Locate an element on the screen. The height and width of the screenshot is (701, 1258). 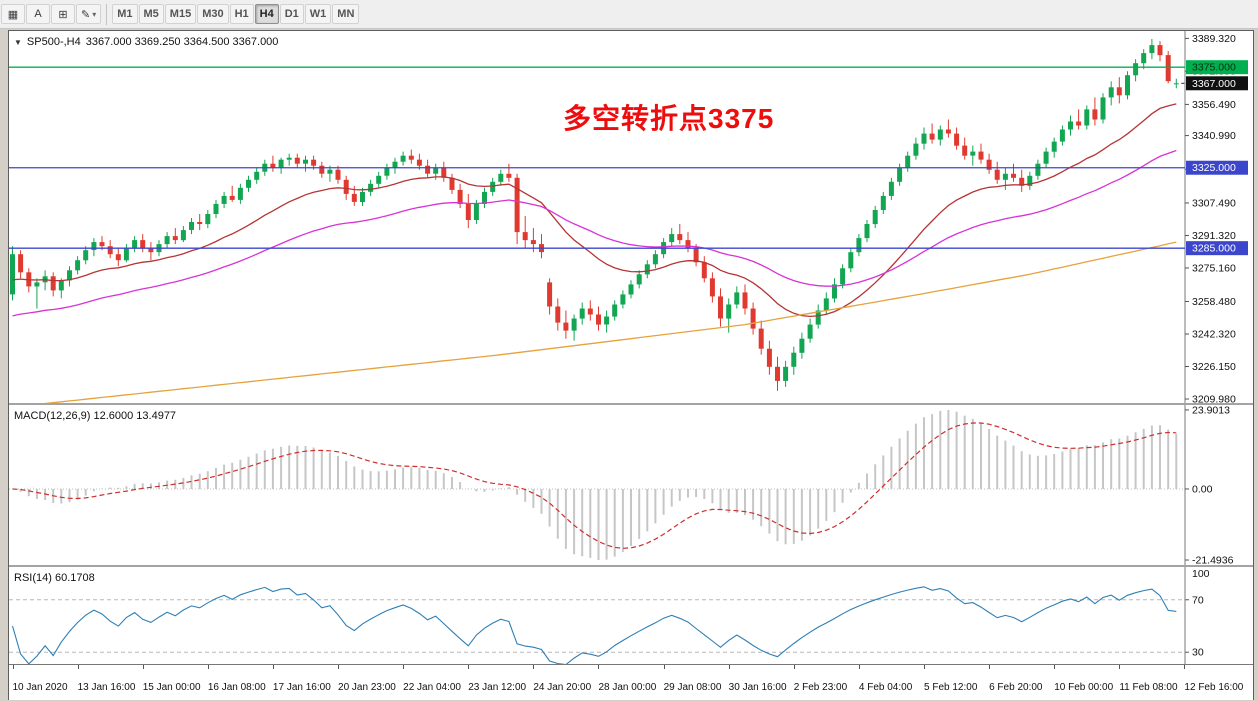
timeframe-m15: M15 is located at coordinates (180, 14).